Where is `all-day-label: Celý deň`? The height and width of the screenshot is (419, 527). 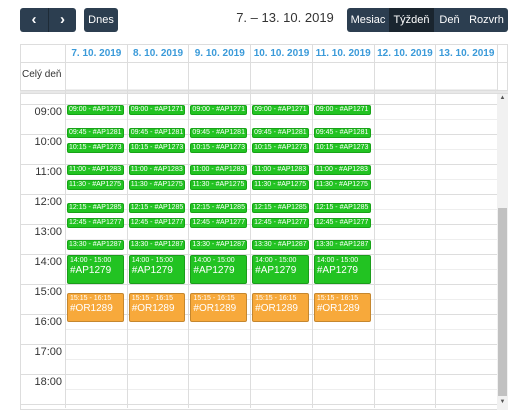
all-day-label: Celý deň is located at coordinates (42, 74).